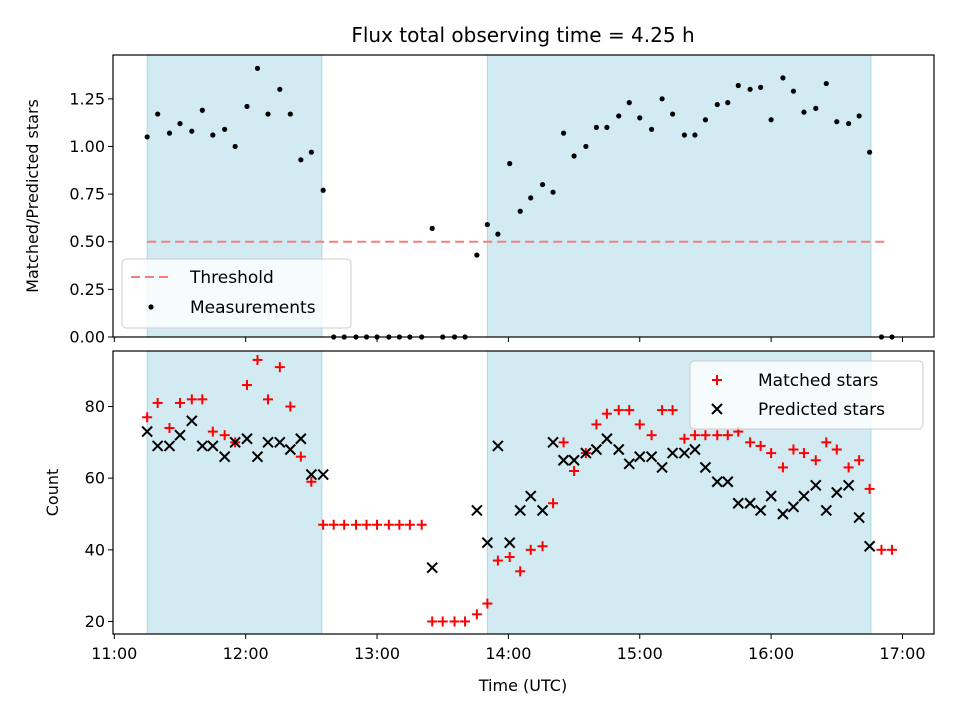 The image size is (960, 720). Describe the element at coordinates (818, 381) in the screenshot. I see `legend-matched-label: Matched stars` at that location.